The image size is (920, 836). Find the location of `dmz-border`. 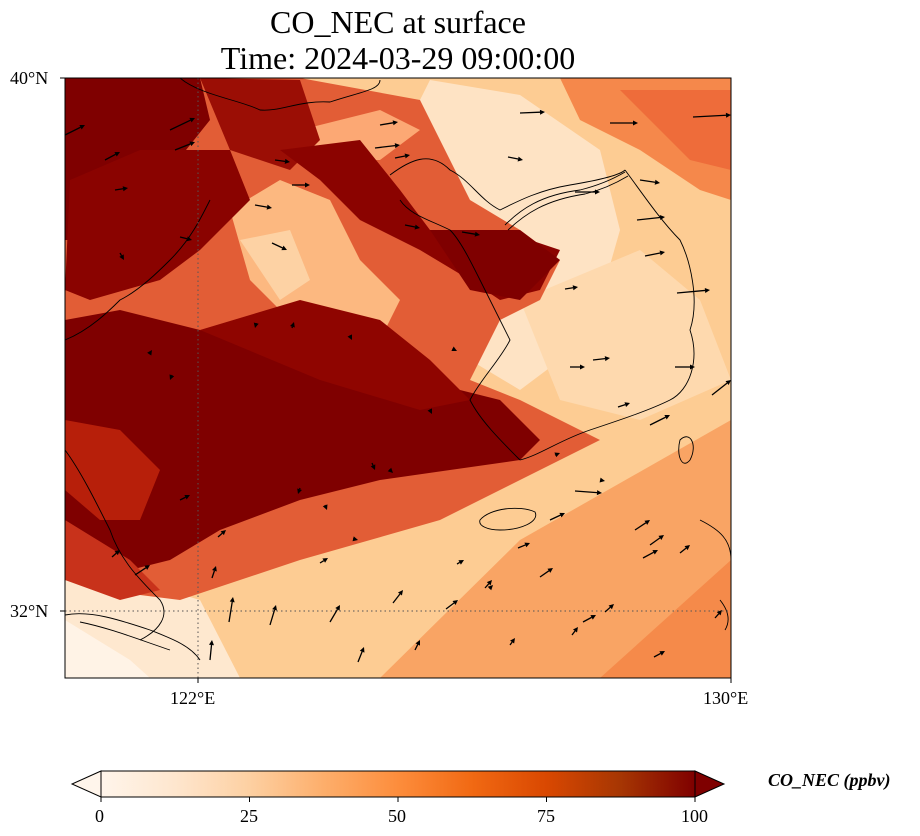

dmz-border is located at coordinates (566, 201).